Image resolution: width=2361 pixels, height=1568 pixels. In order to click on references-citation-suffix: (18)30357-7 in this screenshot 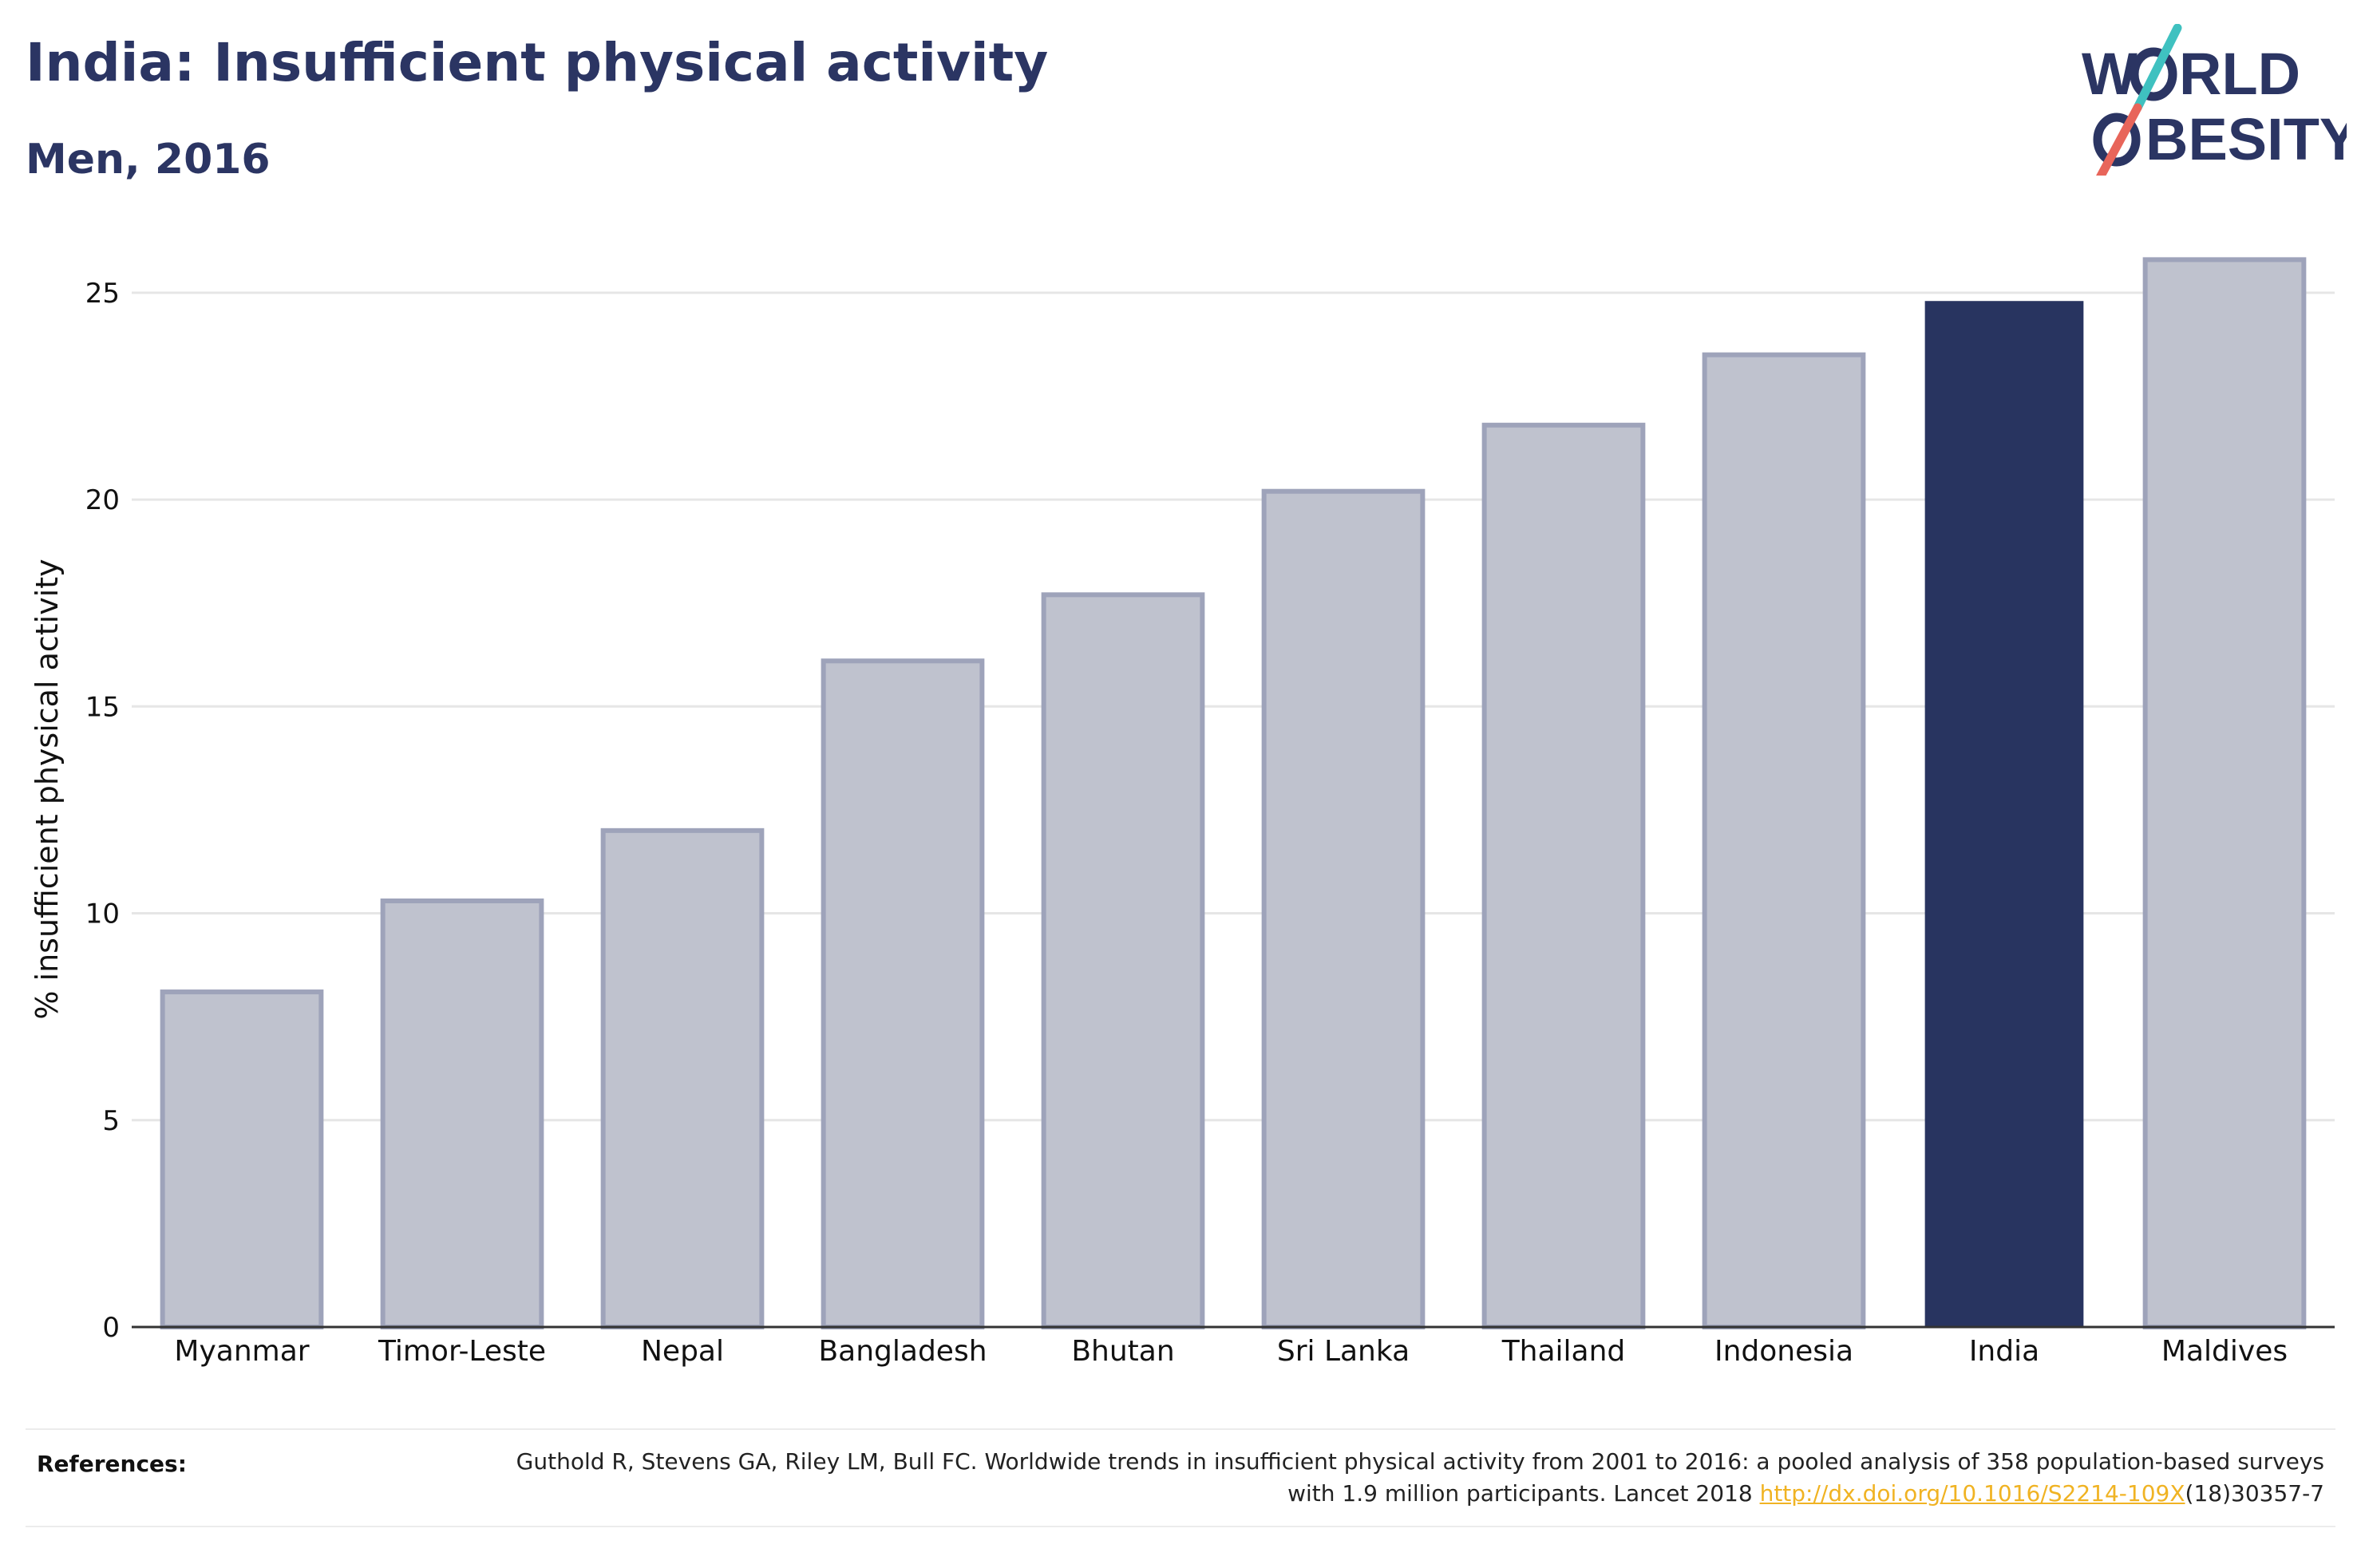, I will do `click(2254, 1493)`.